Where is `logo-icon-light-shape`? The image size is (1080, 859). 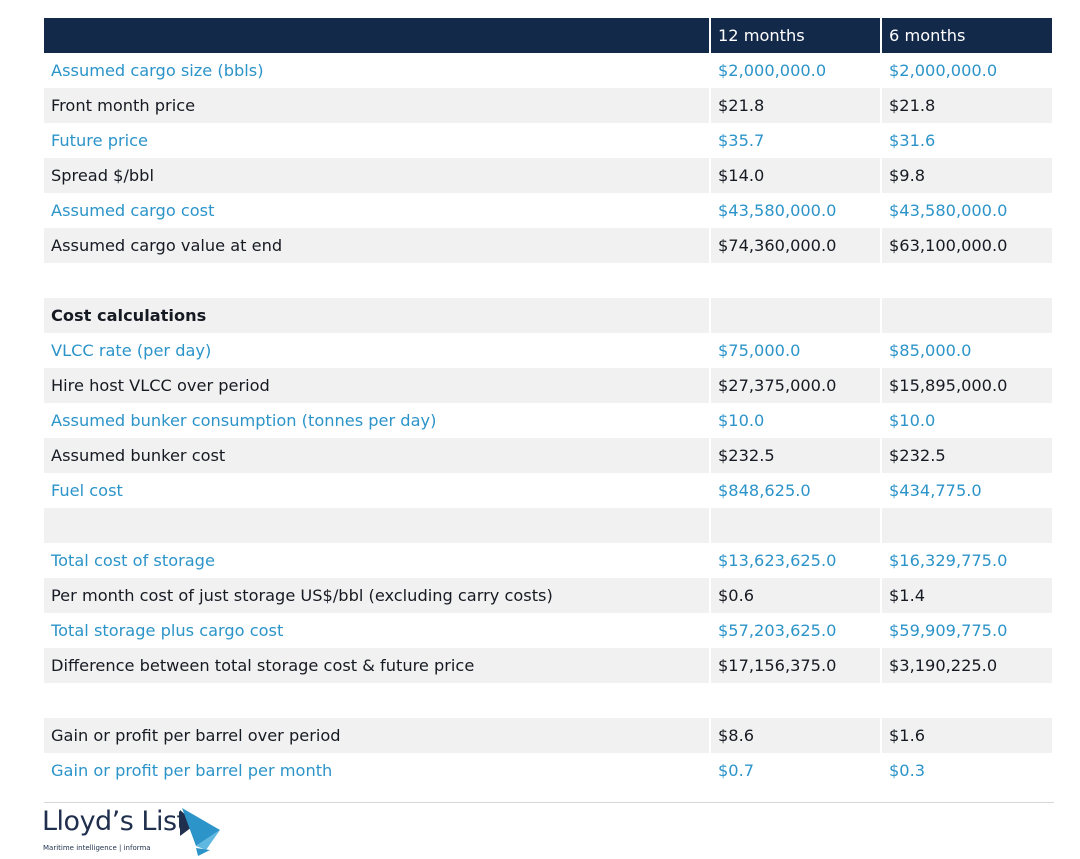
logo-icon-light-shape is located at coordinates (208, 840).